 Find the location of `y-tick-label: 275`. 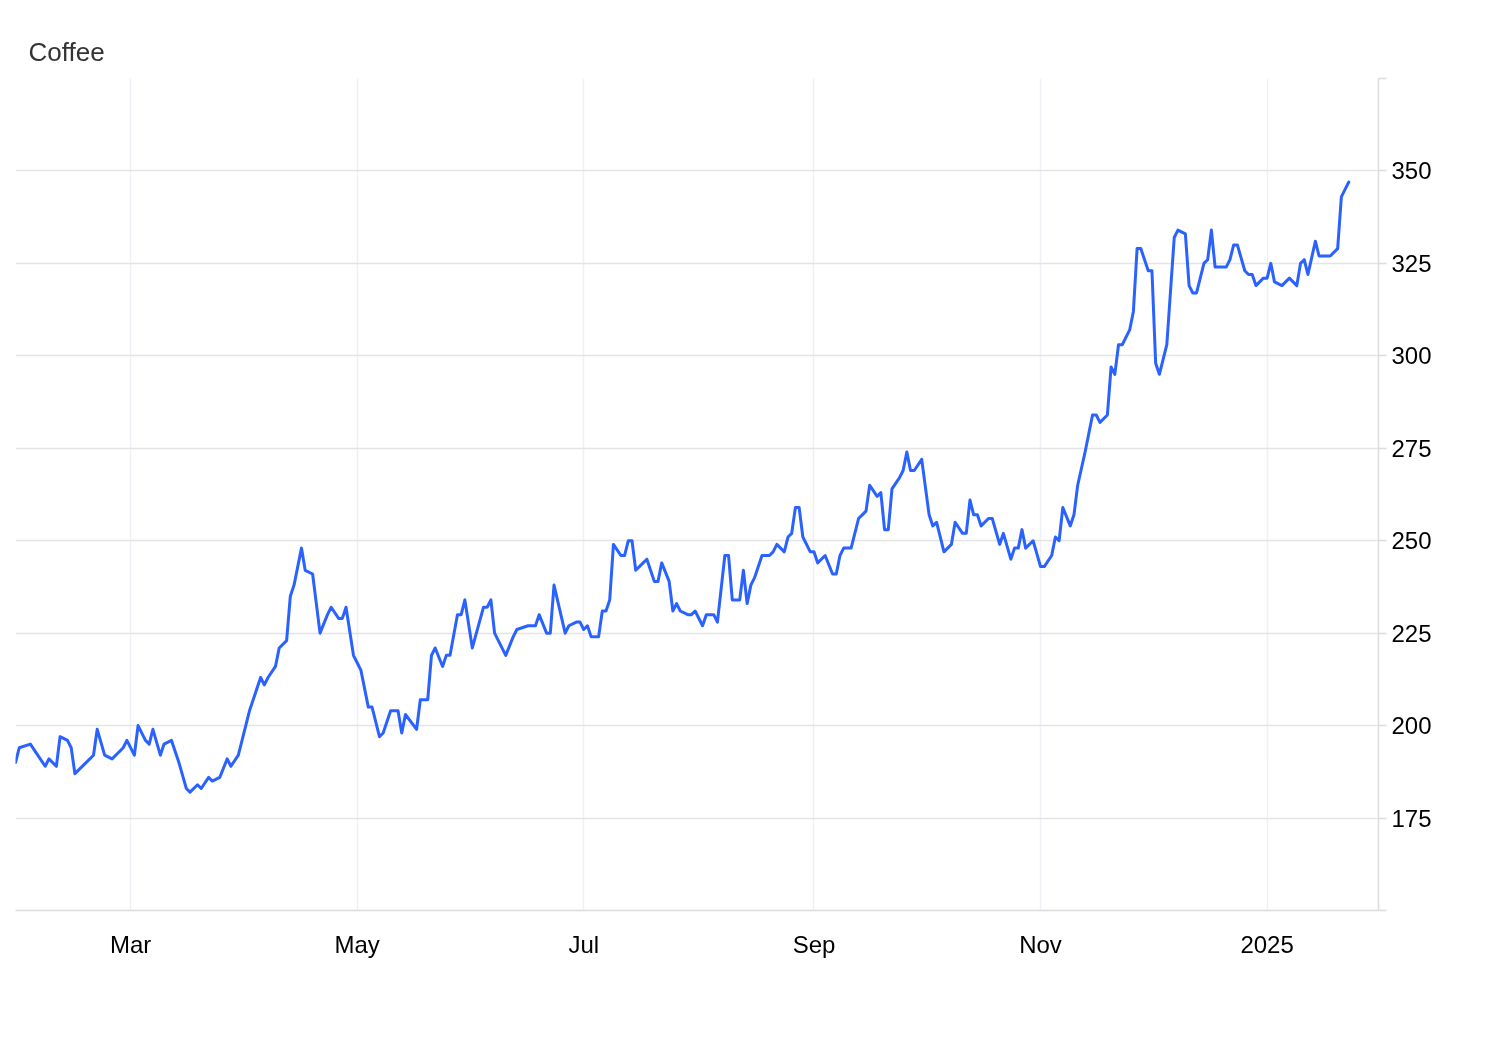

y-tick-label: 275 is located at coordinates (1411, 448).